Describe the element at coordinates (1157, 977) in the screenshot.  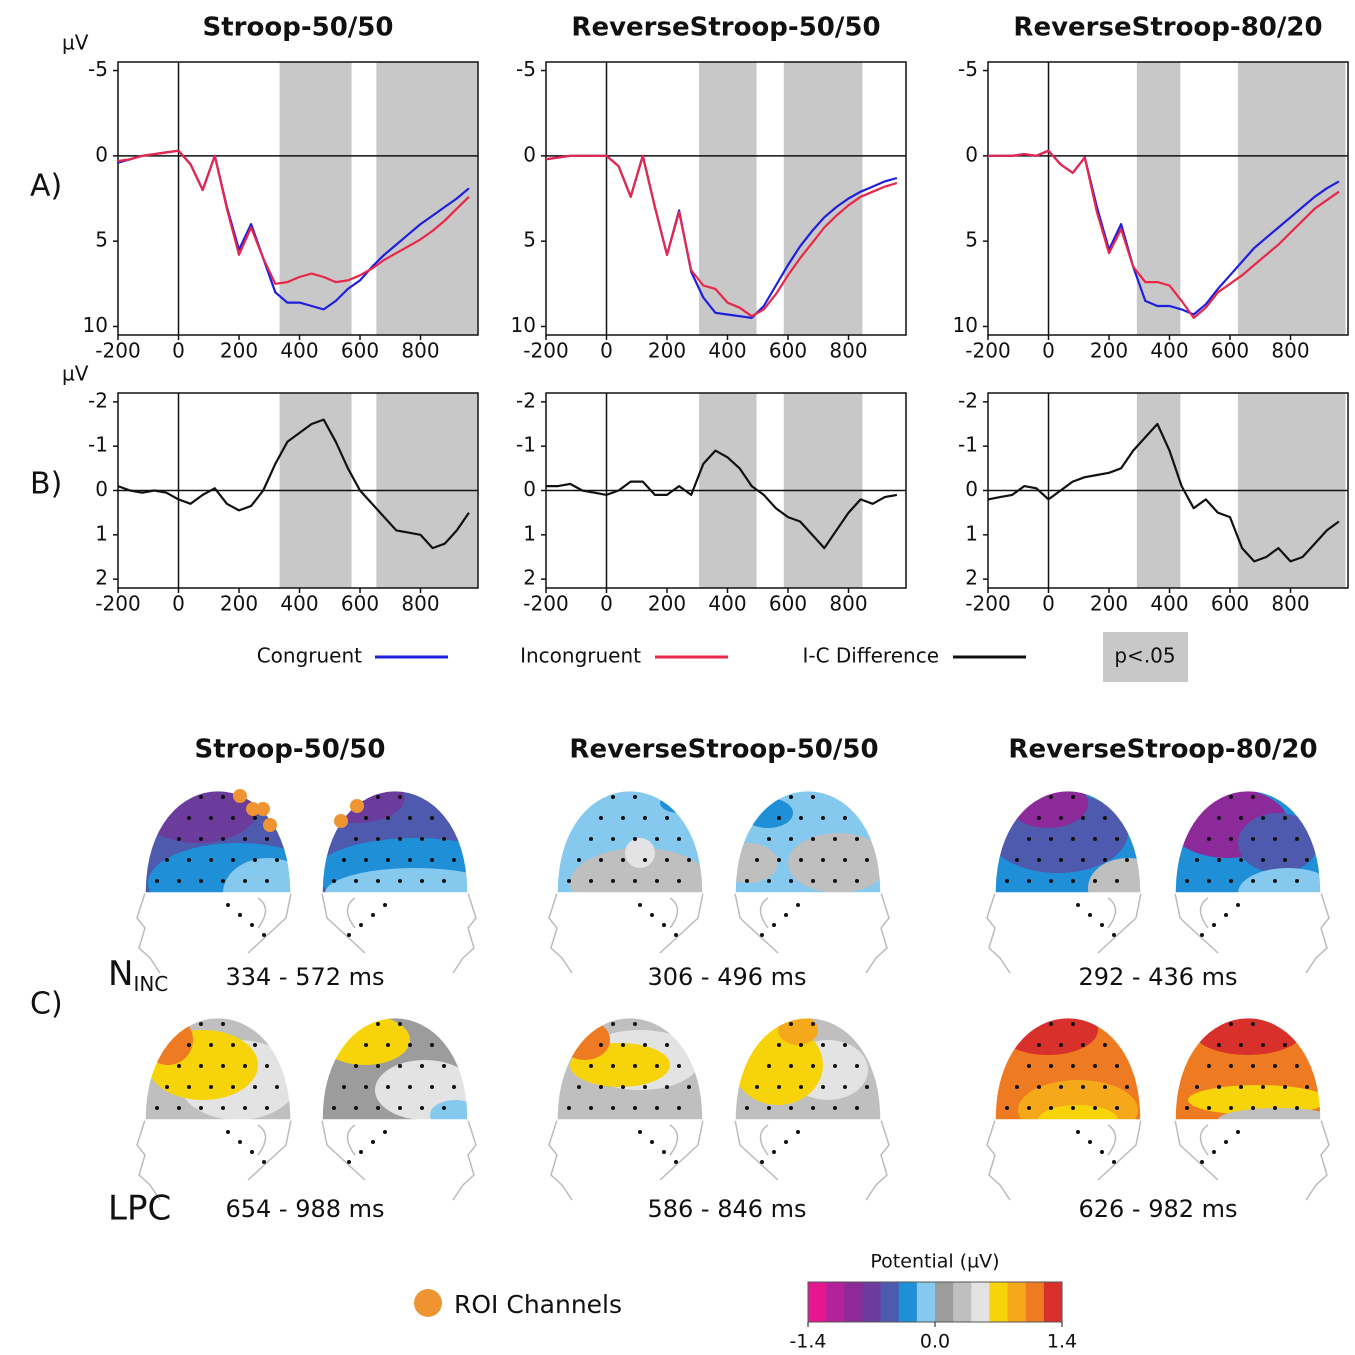
I see `time-window: 292 - 436 ms` at that location.